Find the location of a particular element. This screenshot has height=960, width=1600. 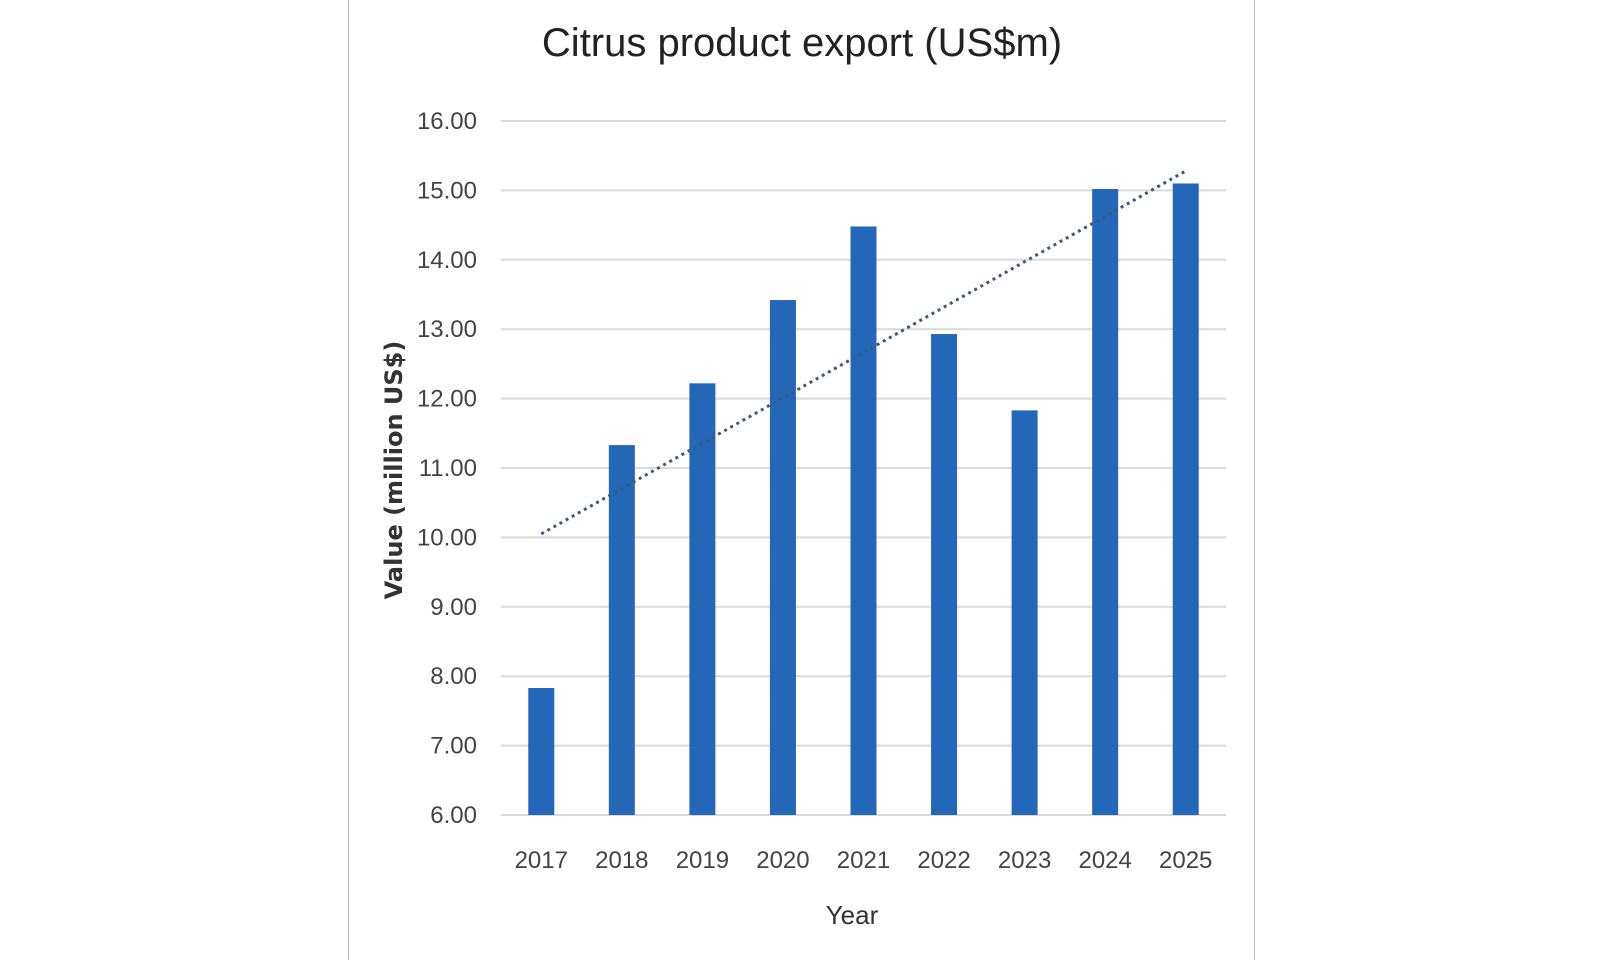

y-tick-label: 14.00 is located at coordinates (447, 260).